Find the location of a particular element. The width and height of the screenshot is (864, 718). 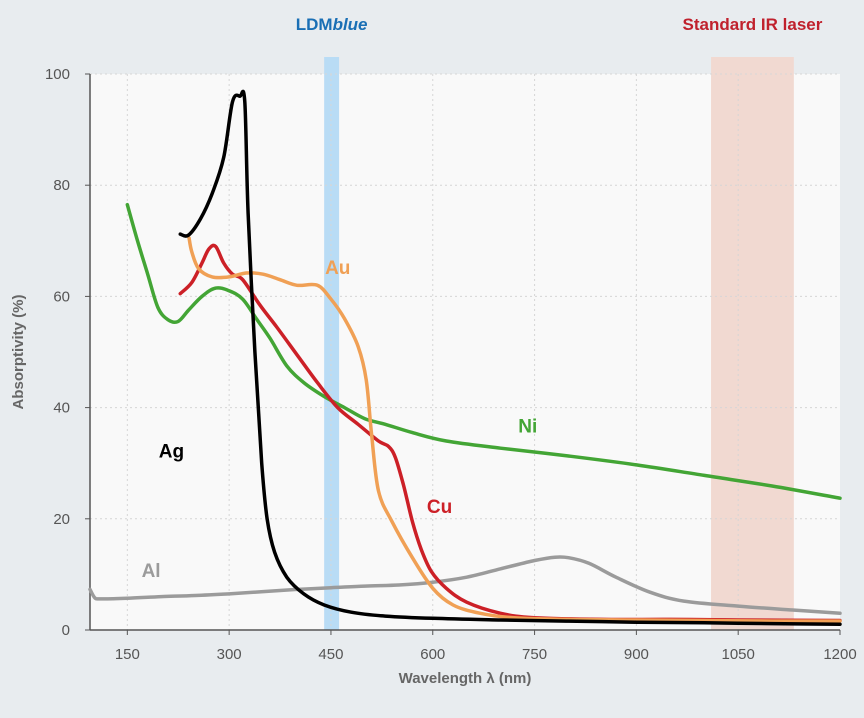

series-label-al: Al is located at coordinates (151, 571).